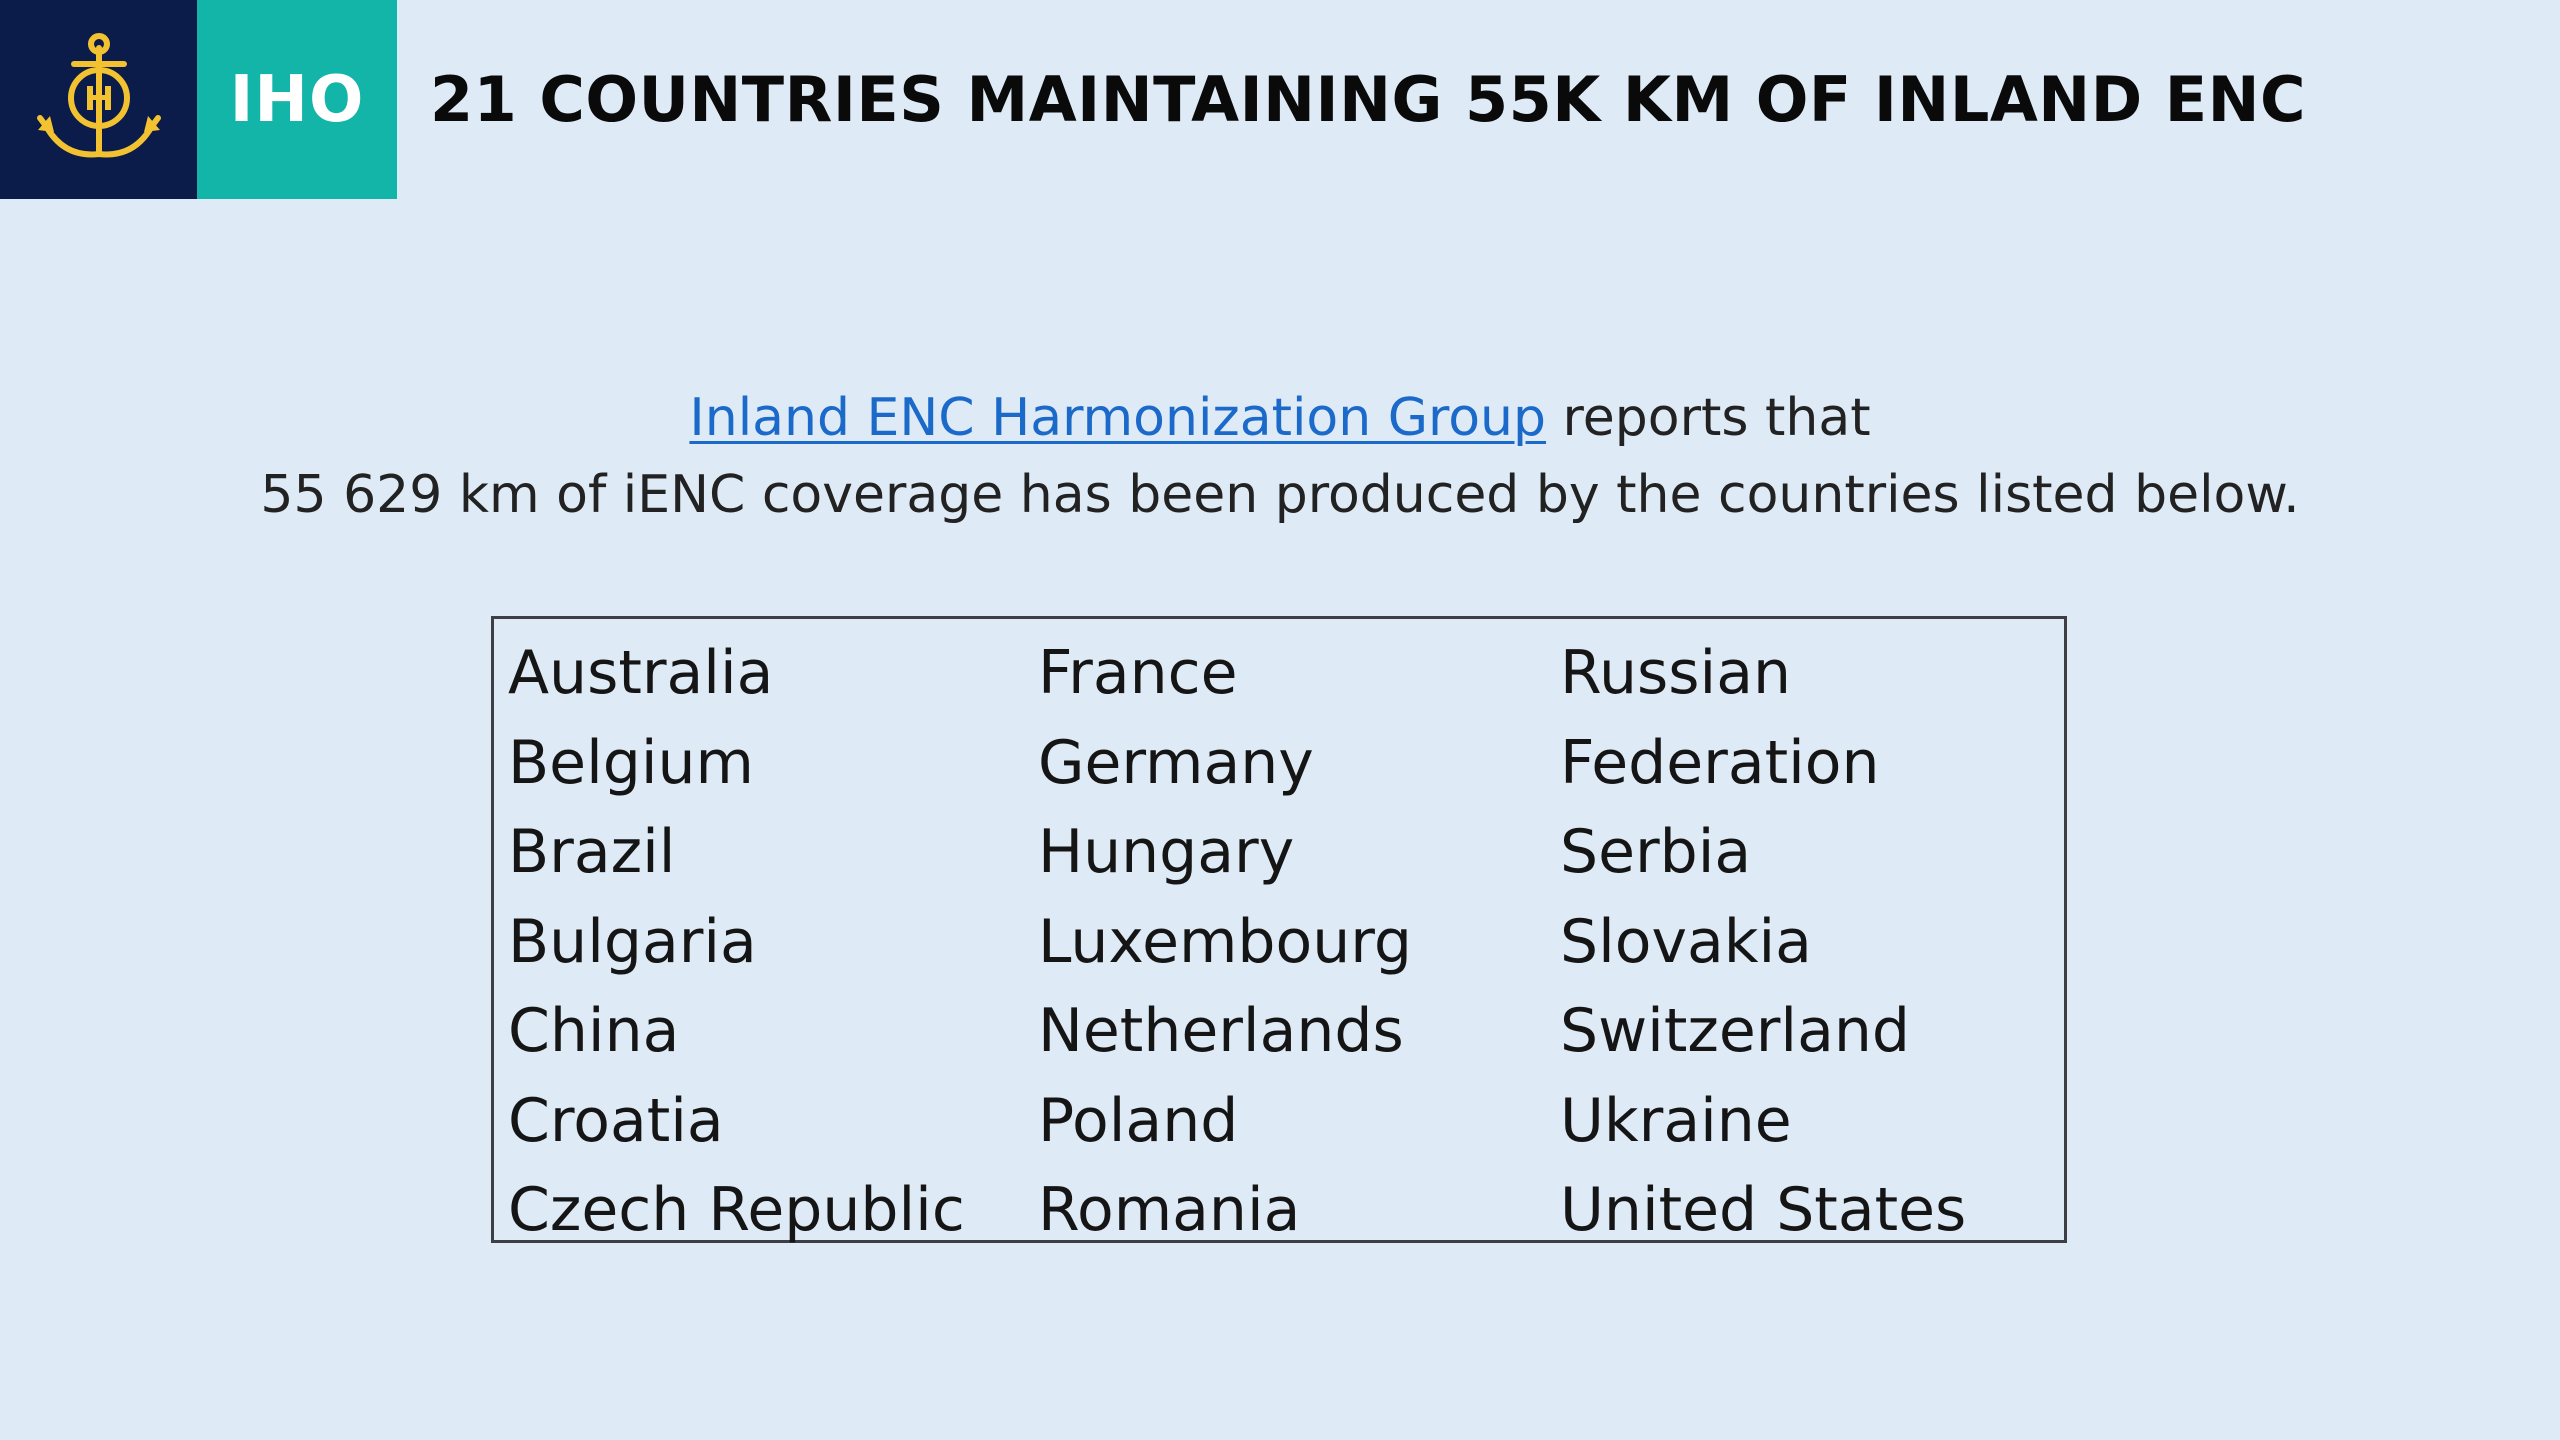  Describe the element at coordinates (736, 1210) in the screenshot. I see `country-item: Czech Republic` at that location.